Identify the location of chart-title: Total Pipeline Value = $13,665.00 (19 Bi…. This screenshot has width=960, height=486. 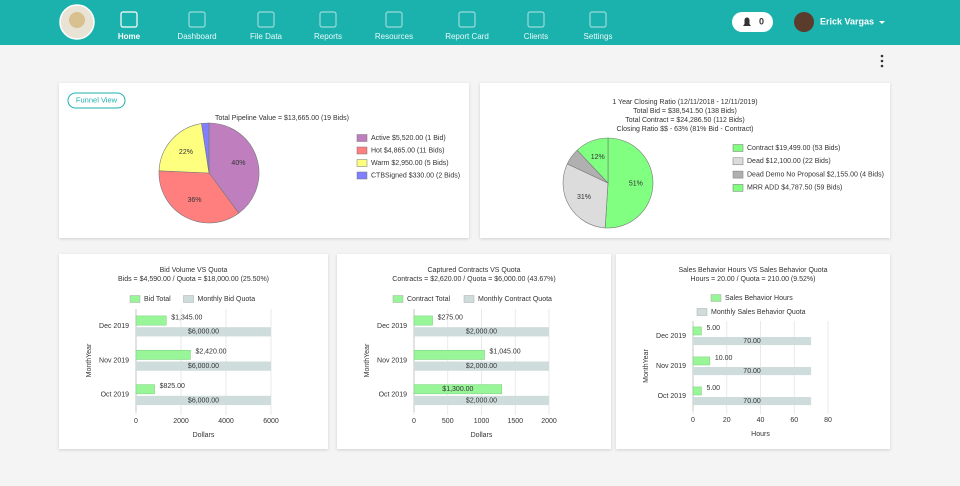
(282, 118).